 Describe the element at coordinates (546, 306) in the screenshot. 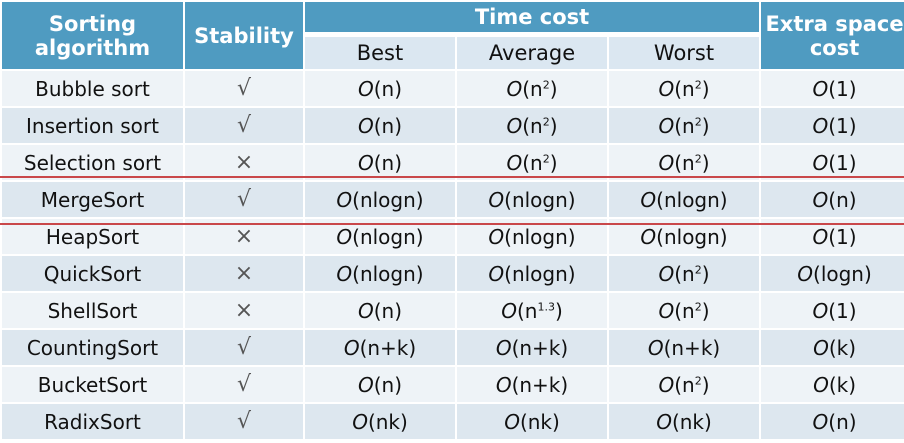

I see `complexity-exponent: 1.3` at that location.